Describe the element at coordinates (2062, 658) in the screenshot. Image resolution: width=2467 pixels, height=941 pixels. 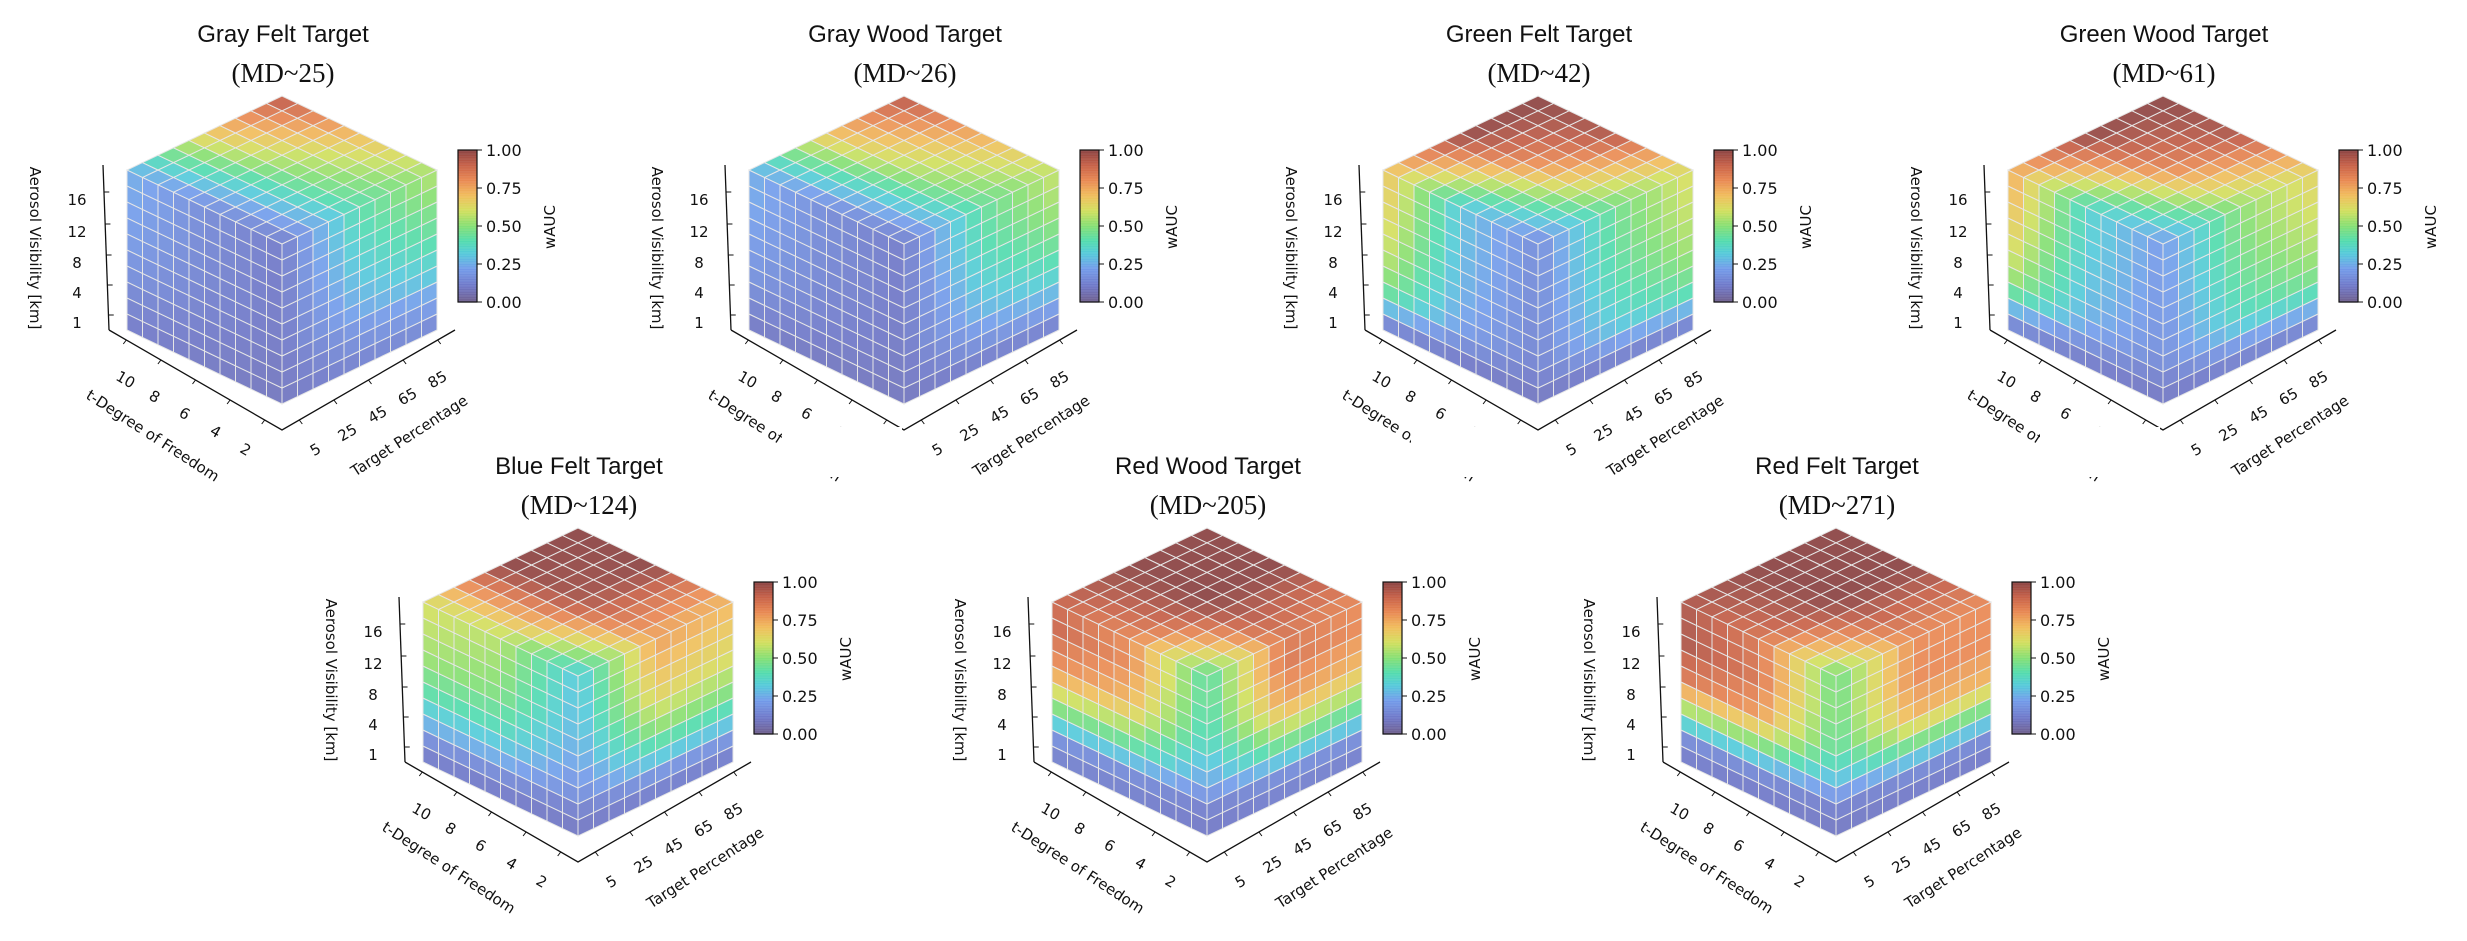
I see `colorbar: 1.00 0.75 0.50 0.25 0.00 wAUC` at that location.